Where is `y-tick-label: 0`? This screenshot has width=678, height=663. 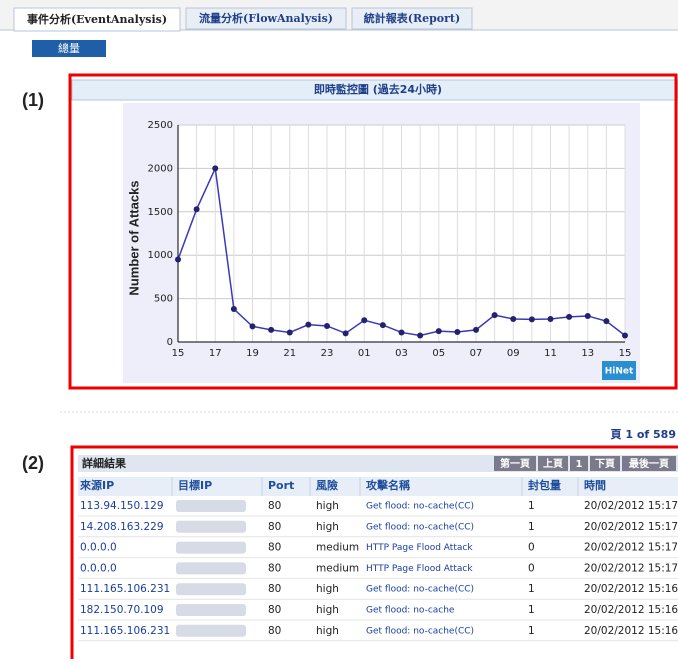 y-tick-label: 0 is located at coordinates (170, 342).